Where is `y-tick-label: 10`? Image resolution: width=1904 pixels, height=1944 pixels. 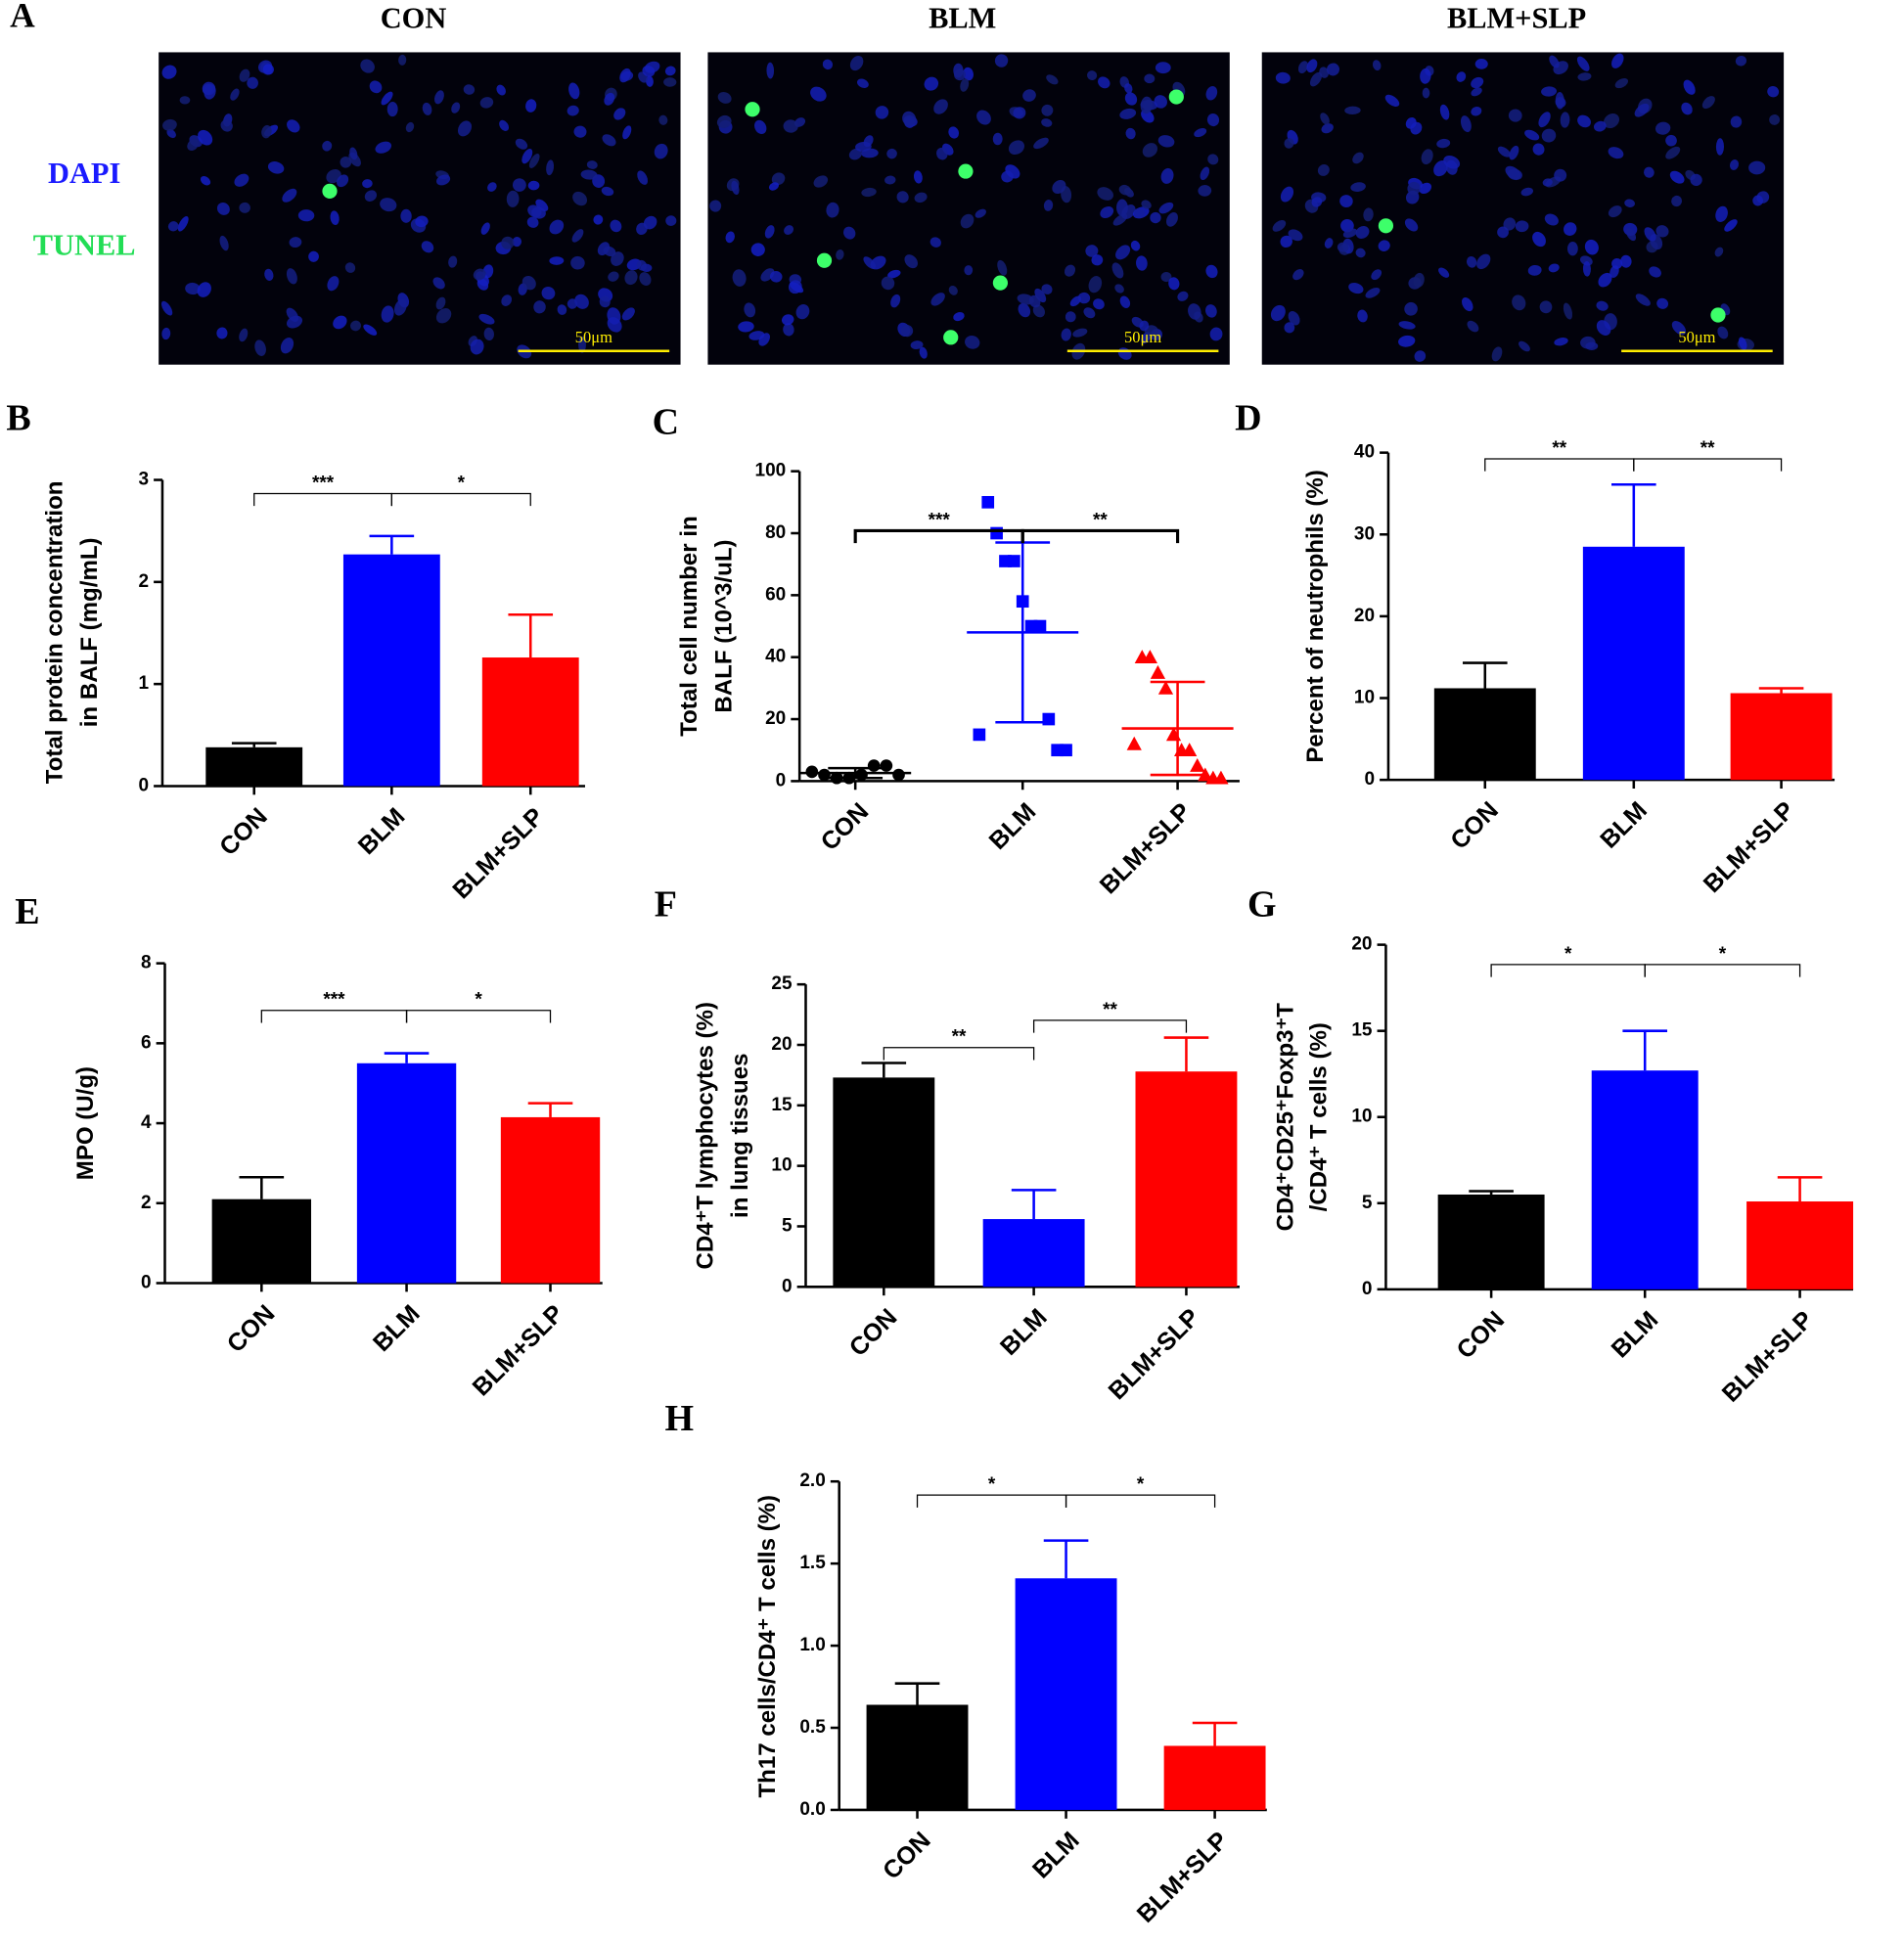 y-tick-label: 10 is located at coordinates (1361, 1117).